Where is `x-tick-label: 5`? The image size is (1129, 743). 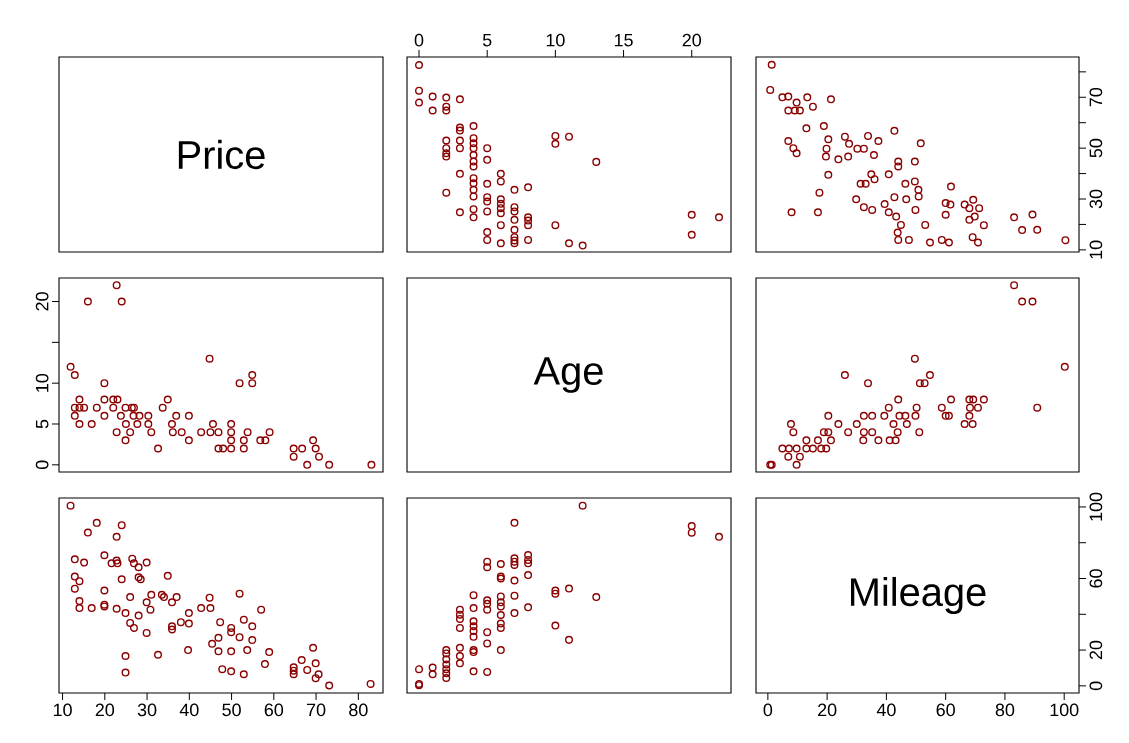
x-tick-label: 5 is located at coordinates (487, 40).